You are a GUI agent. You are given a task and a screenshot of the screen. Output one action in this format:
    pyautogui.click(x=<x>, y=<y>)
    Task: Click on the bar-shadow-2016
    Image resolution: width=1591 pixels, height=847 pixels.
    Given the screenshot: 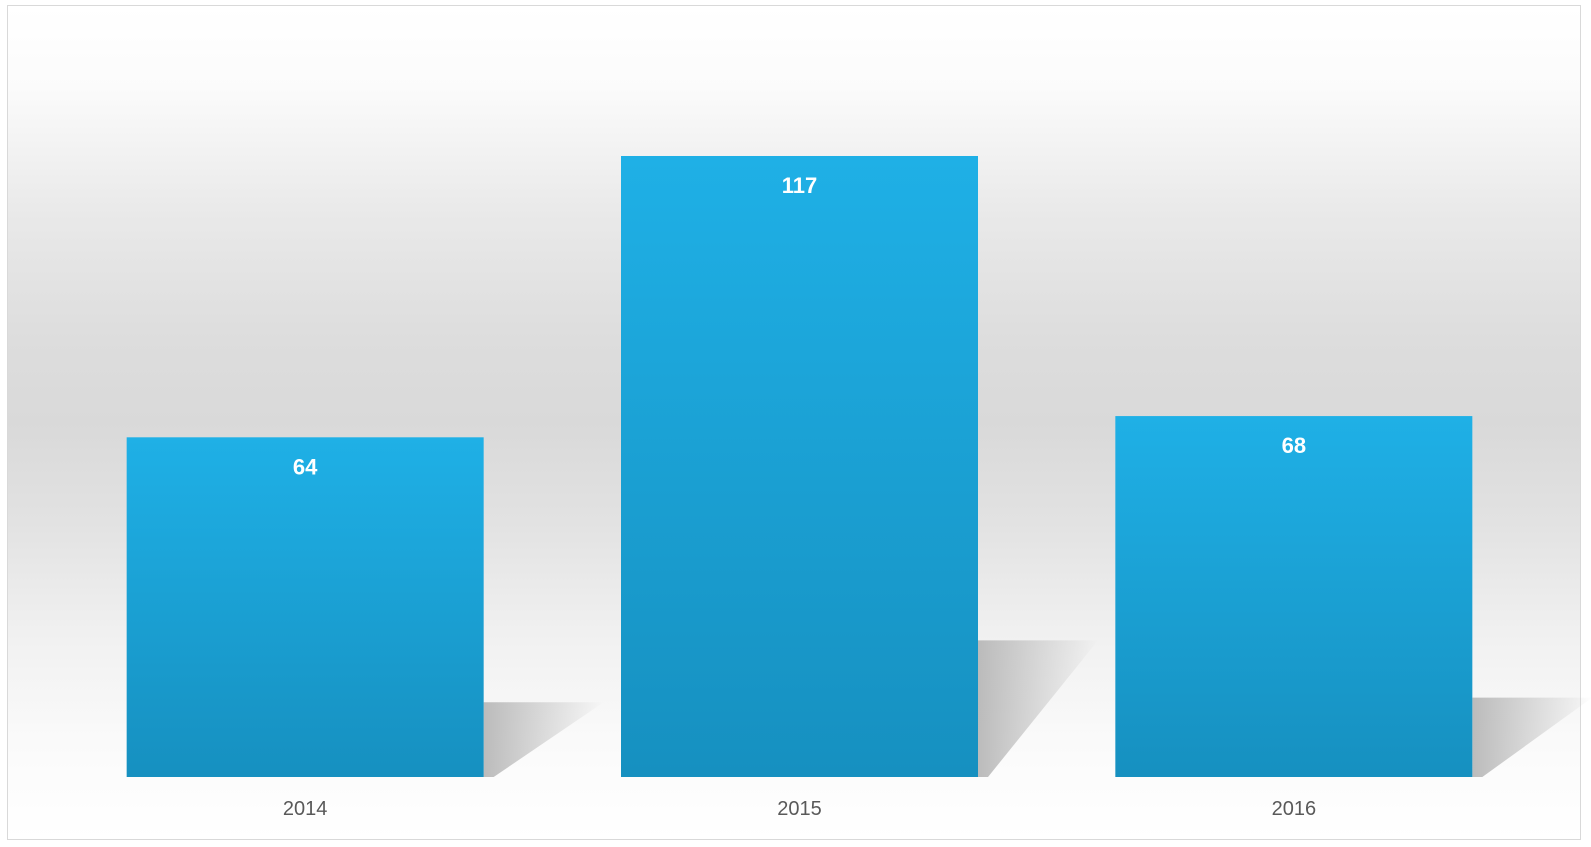 What is the action you would take?
    pyautogui.click(x=1531, y=737)
    